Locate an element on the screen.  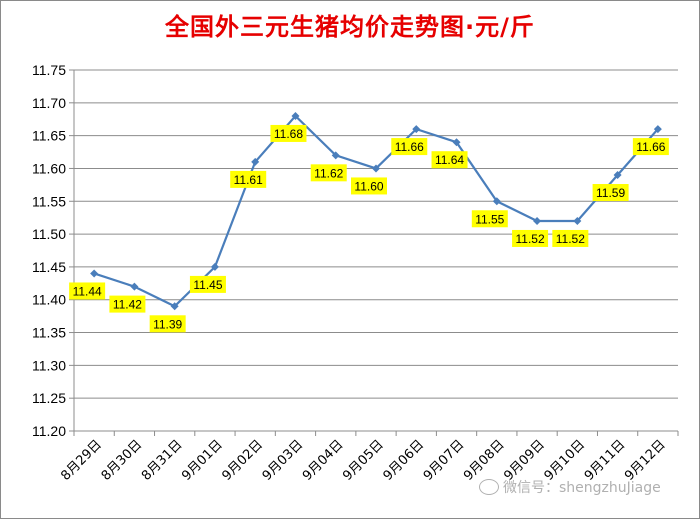
x-tick-label: 9月07日 is located at coordinates (444, 460).